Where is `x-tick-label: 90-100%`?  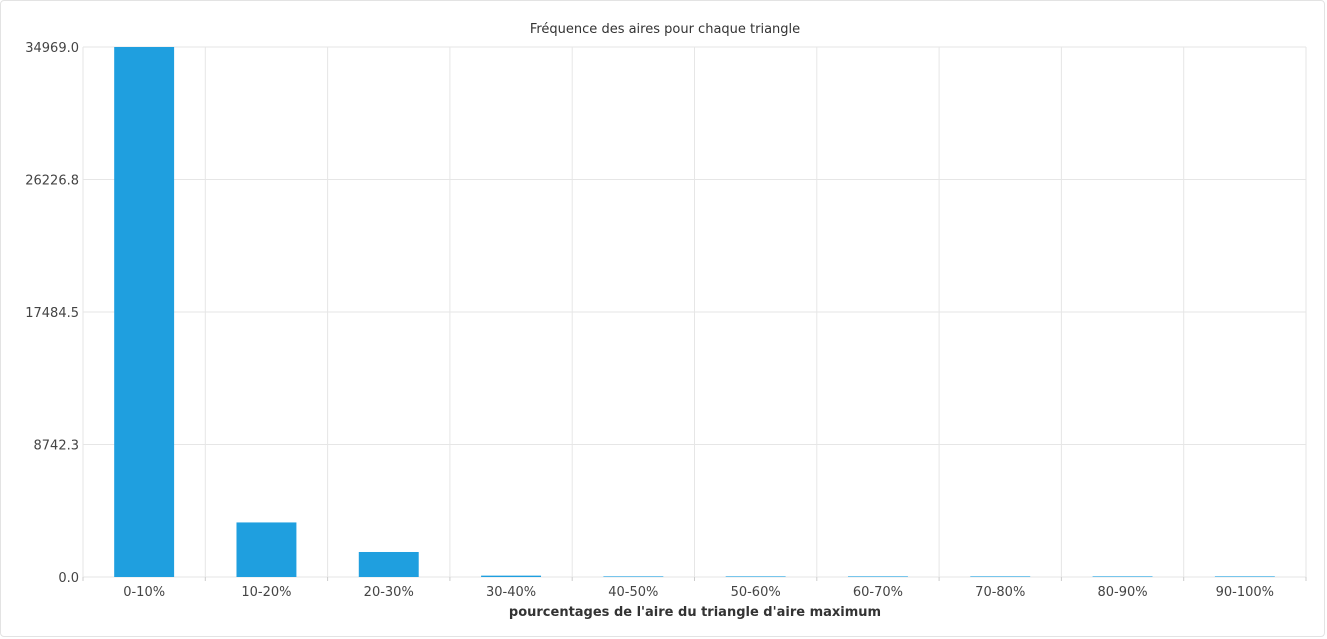
x-tick-label: 90-100% is located at coordinates (1245, 592).